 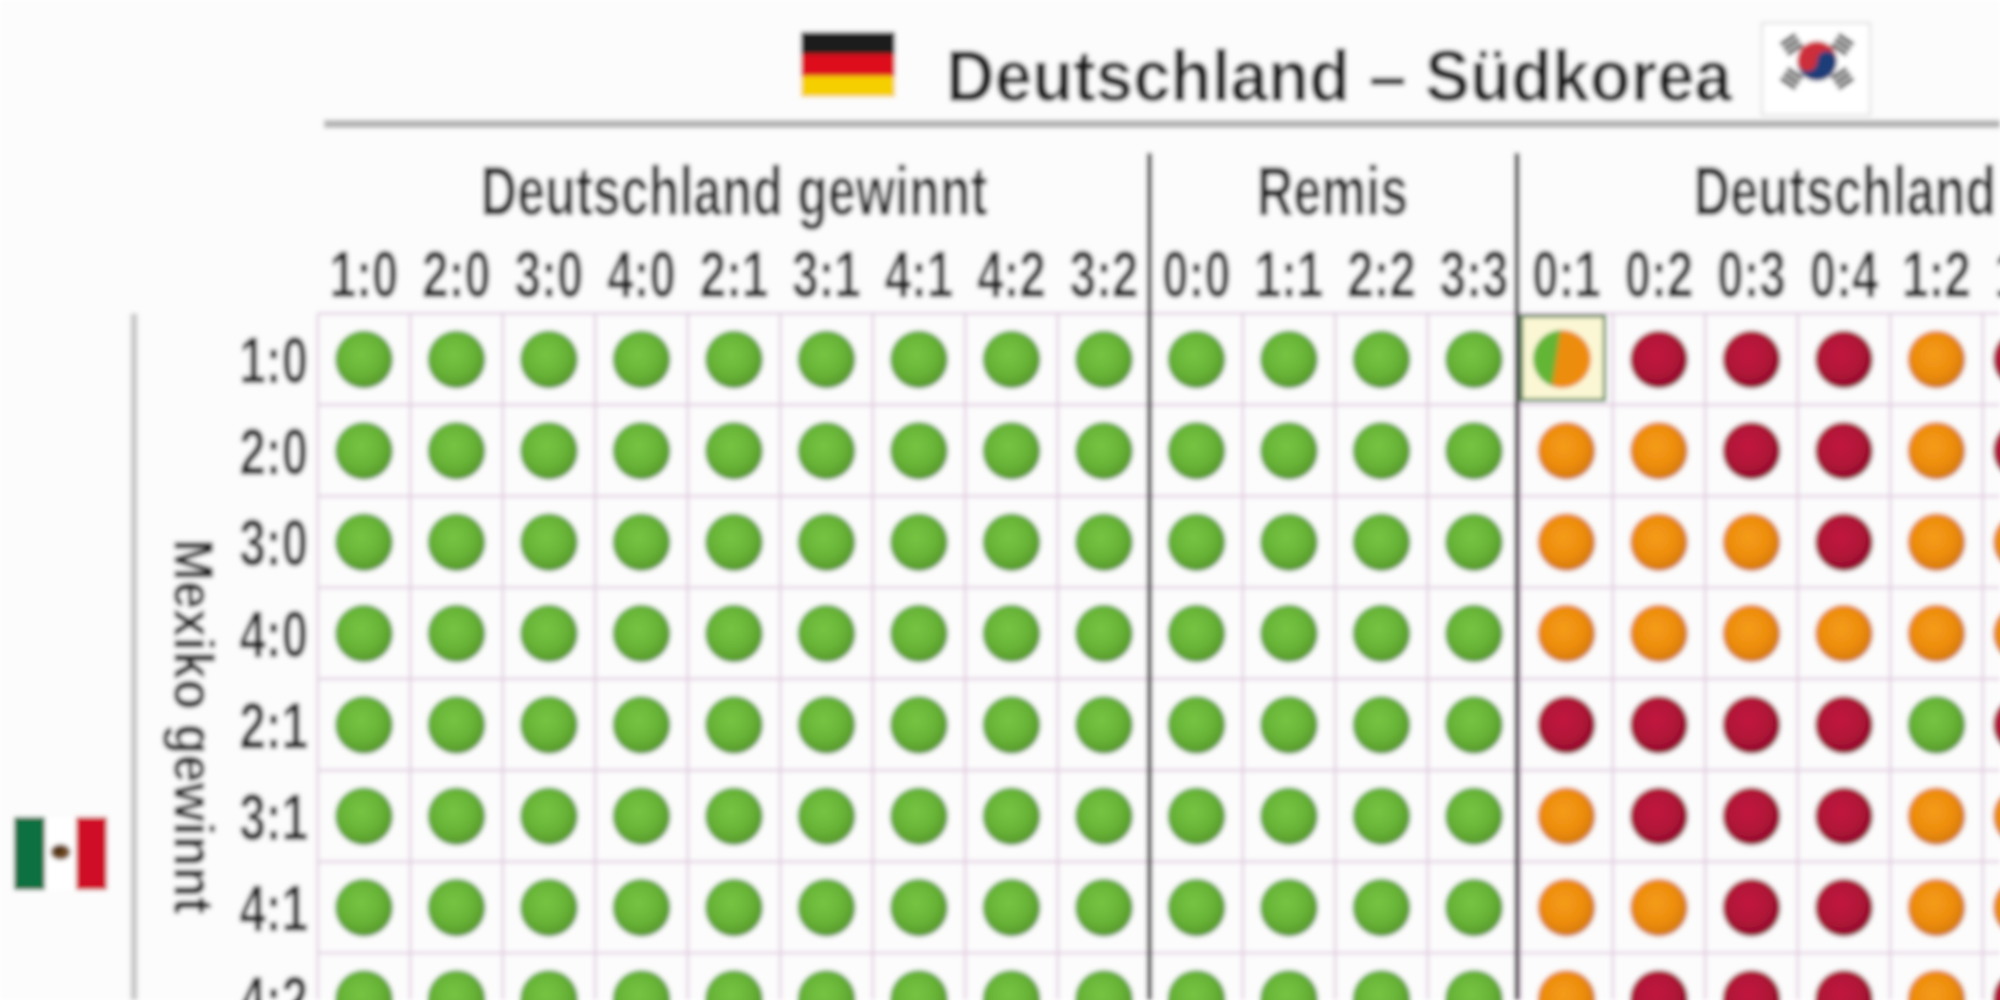 What do you see at coordinates (1332, 191) in the screenshot?
I see `svg-text: Remis` at bounding box center [1332, 191].